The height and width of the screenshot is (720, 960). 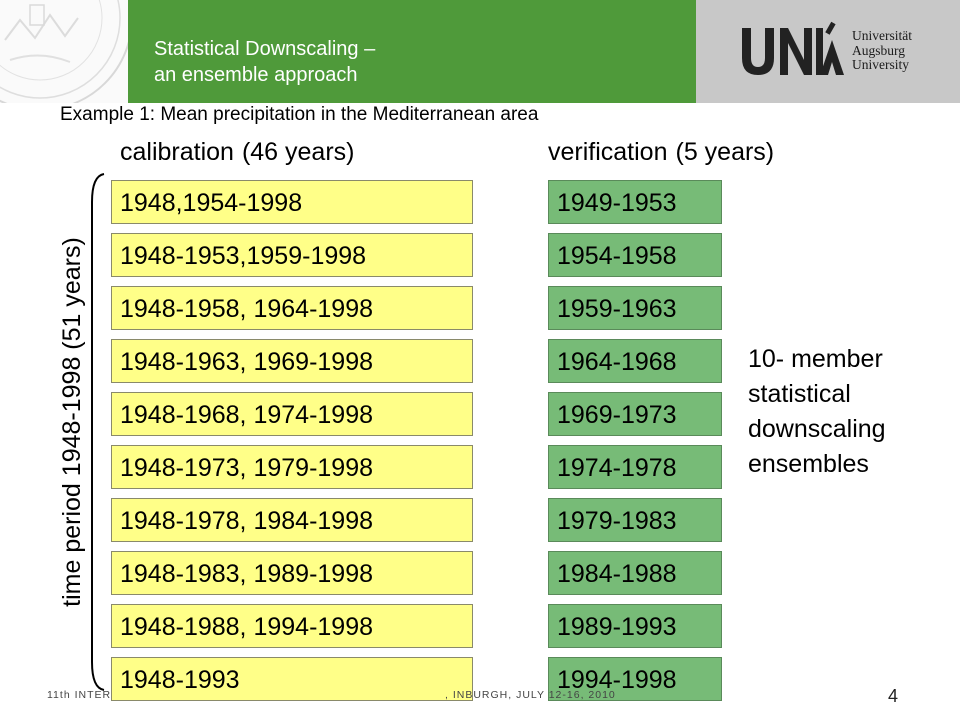 I want to click on time-period-bracket, so click(x=98, y=432).